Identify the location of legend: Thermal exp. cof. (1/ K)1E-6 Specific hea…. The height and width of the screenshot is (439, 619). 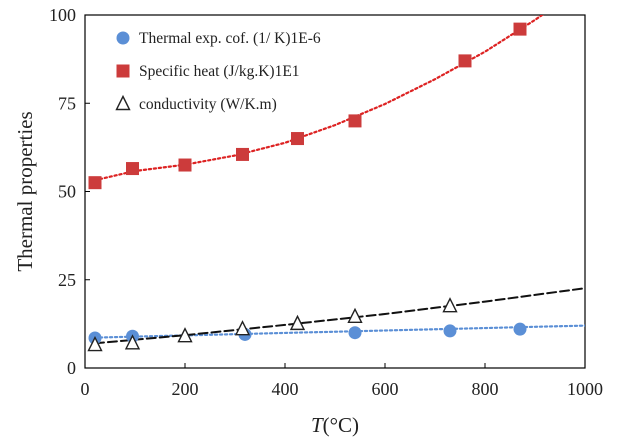
(218, 71).